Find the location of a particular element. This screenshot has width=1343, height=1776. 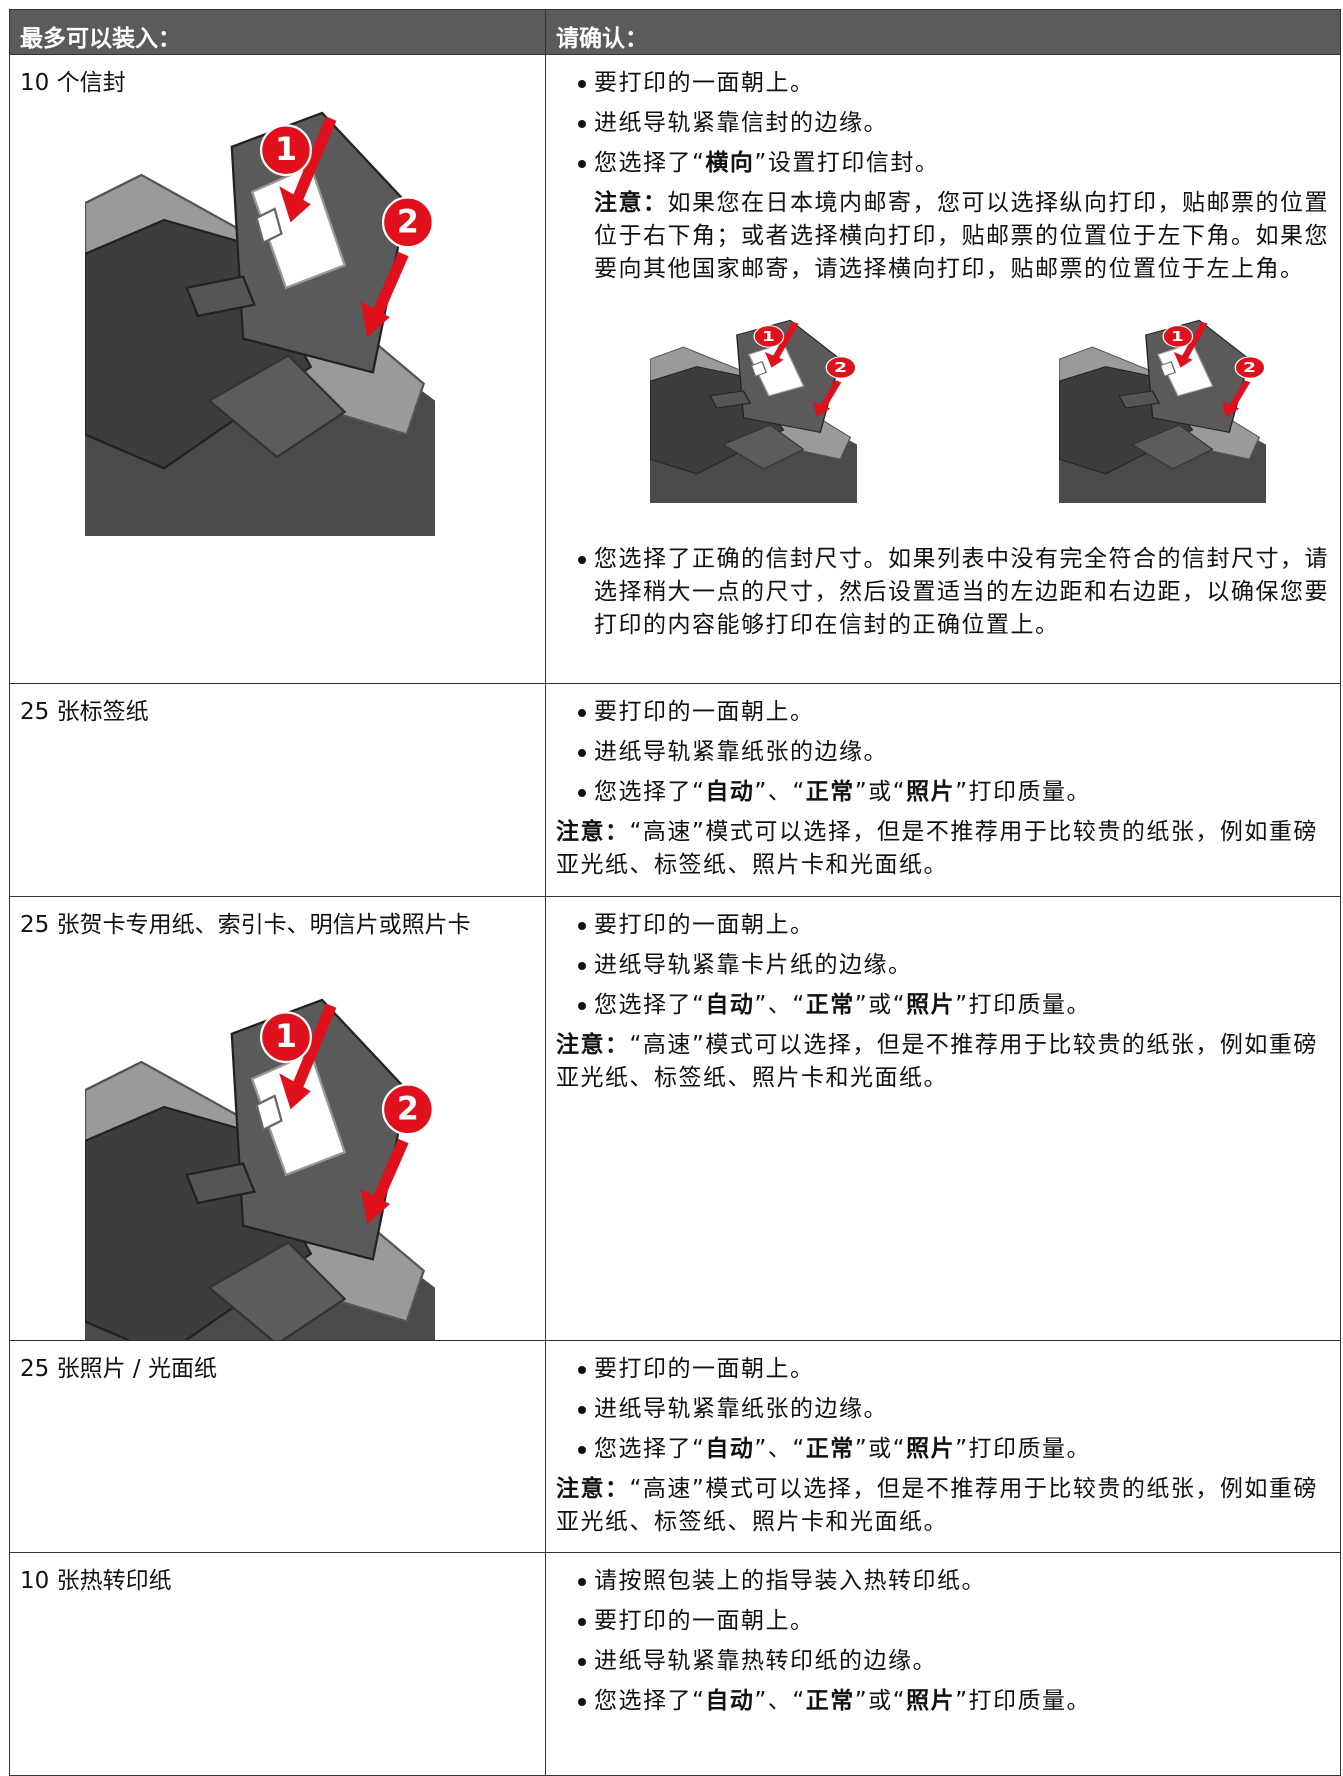

bold-text: 照片 is located at coordinates (931, 1005).